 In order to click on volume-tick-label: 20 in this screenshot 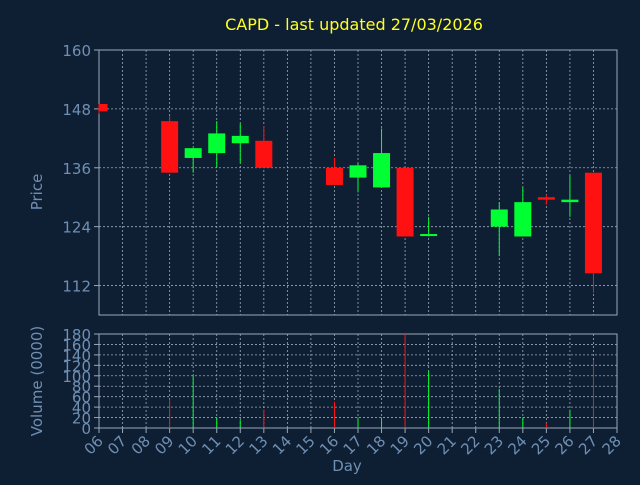, I will do `click(81, 419)`.